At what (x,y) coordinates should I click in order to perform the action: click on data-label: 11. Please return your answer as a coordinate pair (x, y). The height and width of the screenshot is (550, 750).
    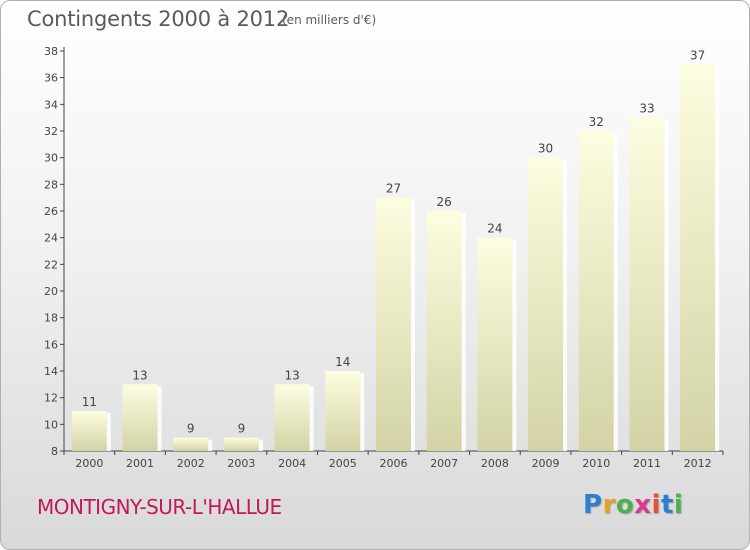
    Looking at the image, I should click on (89, 402).